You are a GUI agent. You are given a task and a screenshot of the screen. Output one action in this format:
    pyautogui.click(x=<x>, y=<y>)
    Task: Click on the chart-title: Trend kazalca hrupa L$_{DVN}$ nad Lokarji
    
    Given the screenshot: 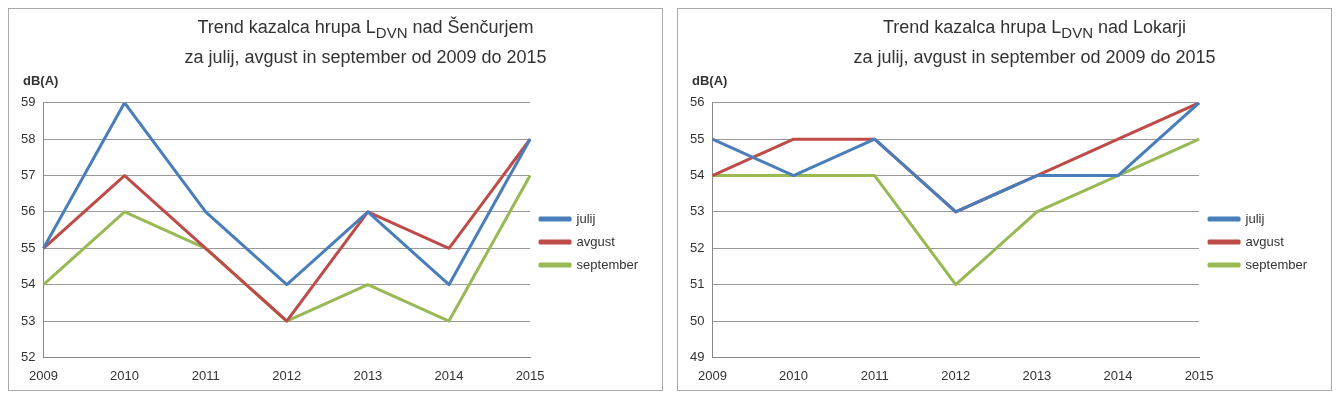 What is the action you would take?
    pyautogui.click(x=1034, y=29)
    